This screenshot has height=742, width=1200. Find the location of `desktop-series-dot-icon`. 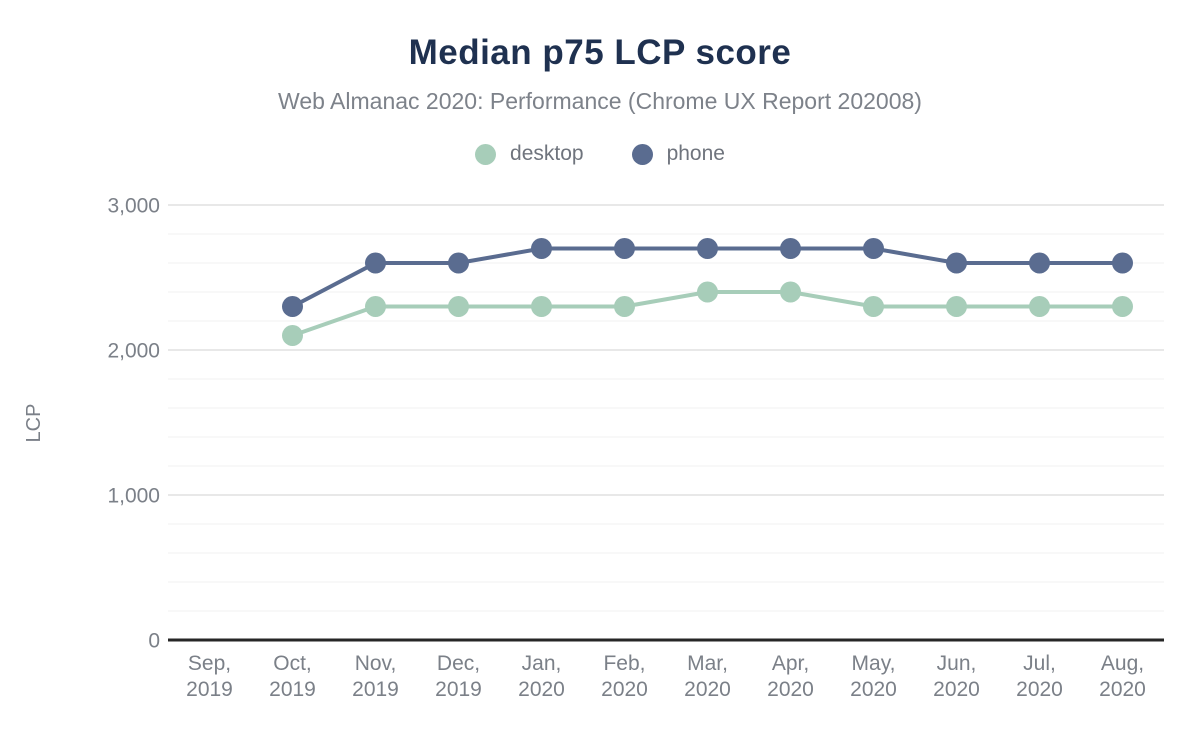

desktop-series-dot-icon is located at coordinates (486, 154).